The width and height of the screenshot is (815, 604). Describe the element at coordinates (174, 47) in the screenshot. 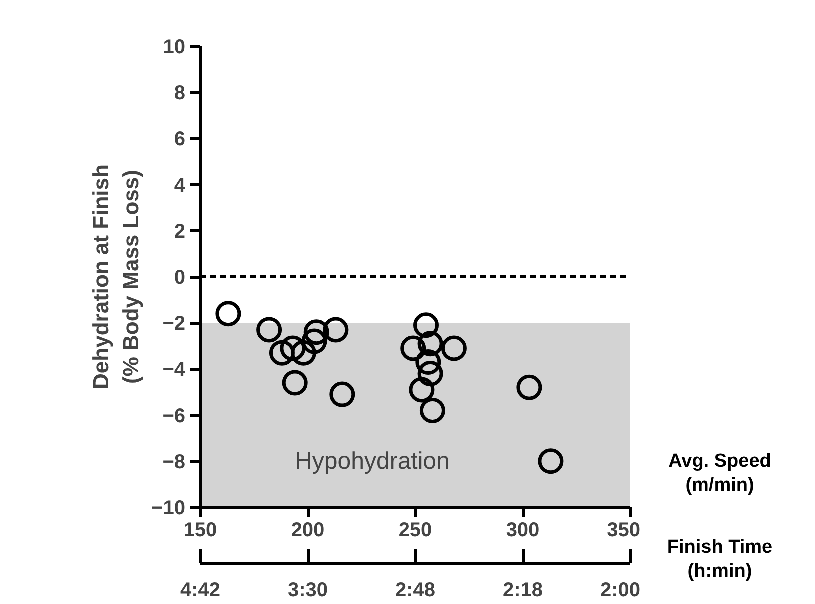

I see `y-tick-label: 10` at that location.